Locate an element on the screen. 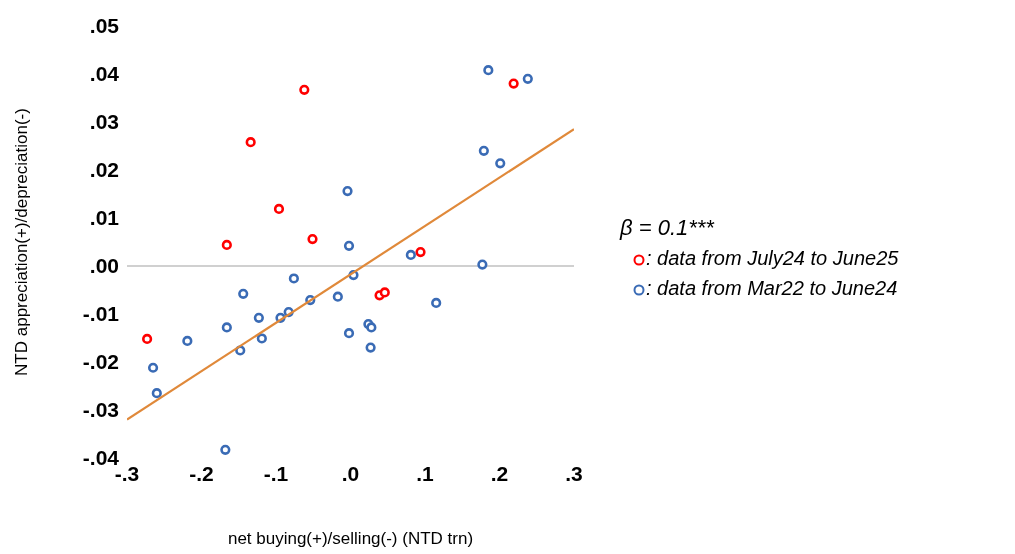 This screenshot has width=1015, height=554. x-tick-label: -.2 is located at coordinates (201, 473).